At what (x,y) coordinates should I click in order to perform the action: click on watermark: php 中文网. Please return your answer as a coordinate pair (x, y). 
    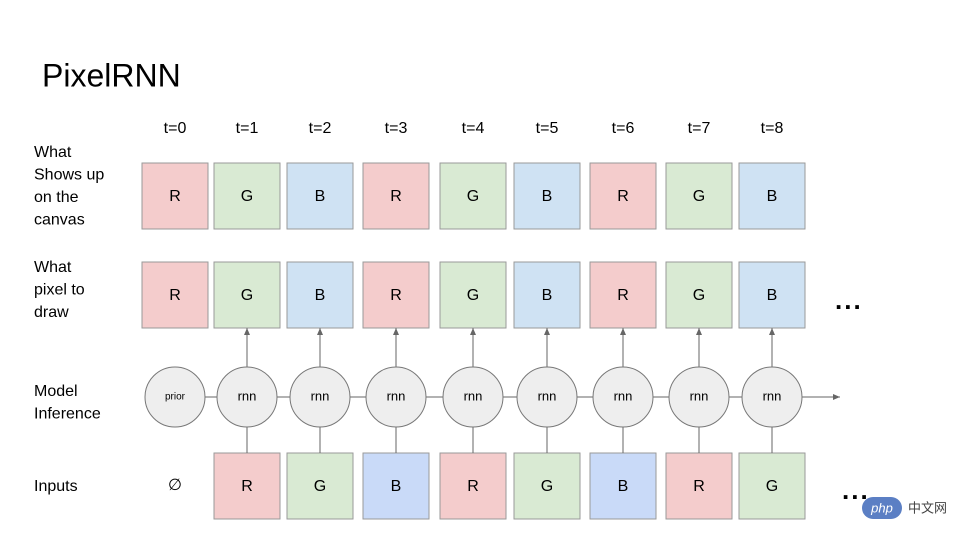
    Looking at the image, I should click on (904, 508).